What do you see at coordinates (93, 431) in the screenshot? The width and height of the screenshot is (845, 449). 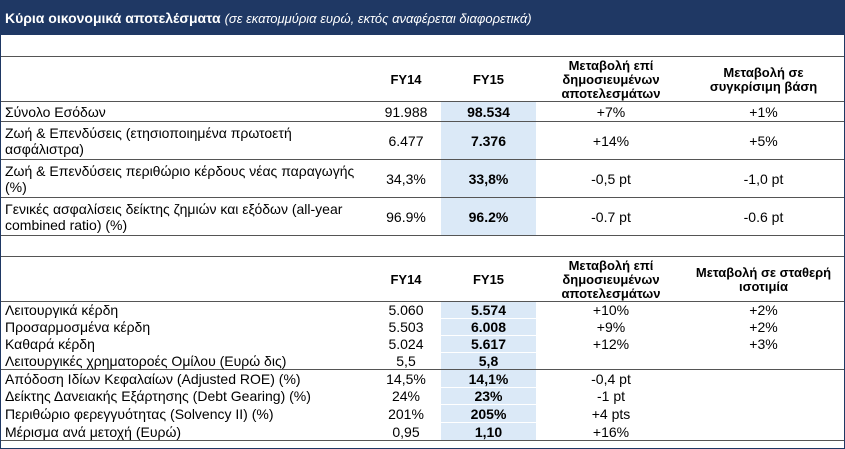 I see `row-label: Μέρισμα ανά μετοχή (Ευρώ)` at bounding box center [93, 431].